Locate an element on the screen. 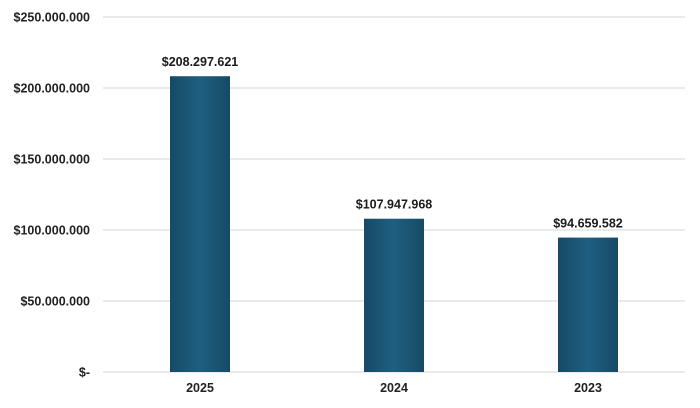 The width and height of the screenshot is (700, 408). y-tick-label: $150.000.000 is located at coordinates (52, 160).